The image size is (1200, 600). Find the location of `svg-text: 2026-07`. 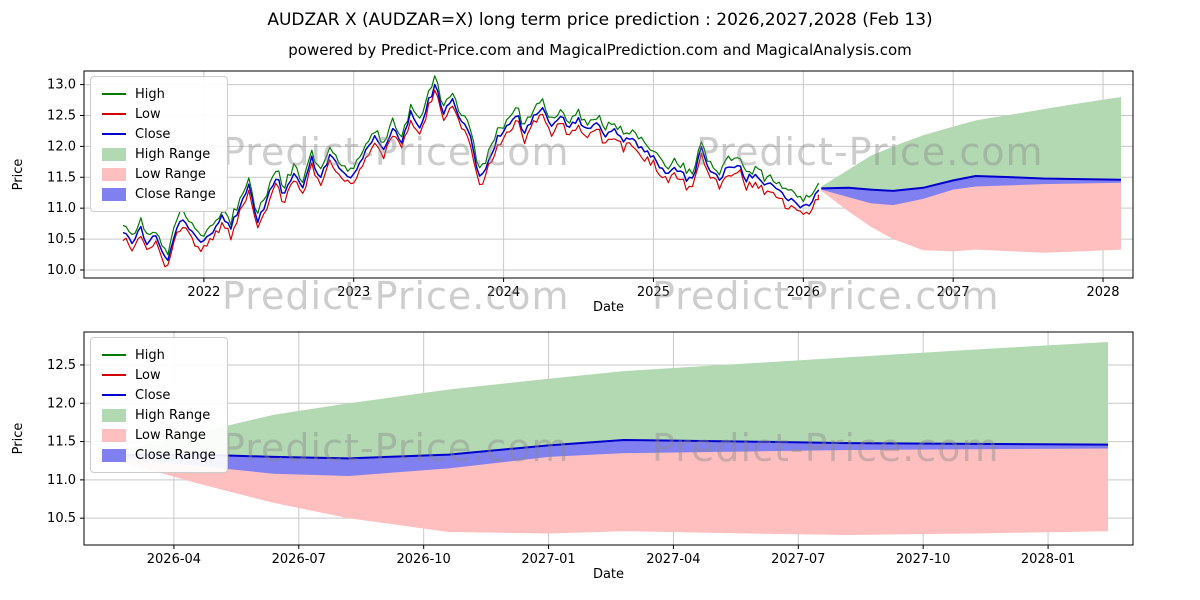

svg-text: 2026-07 is located at coordinates (299, 559).